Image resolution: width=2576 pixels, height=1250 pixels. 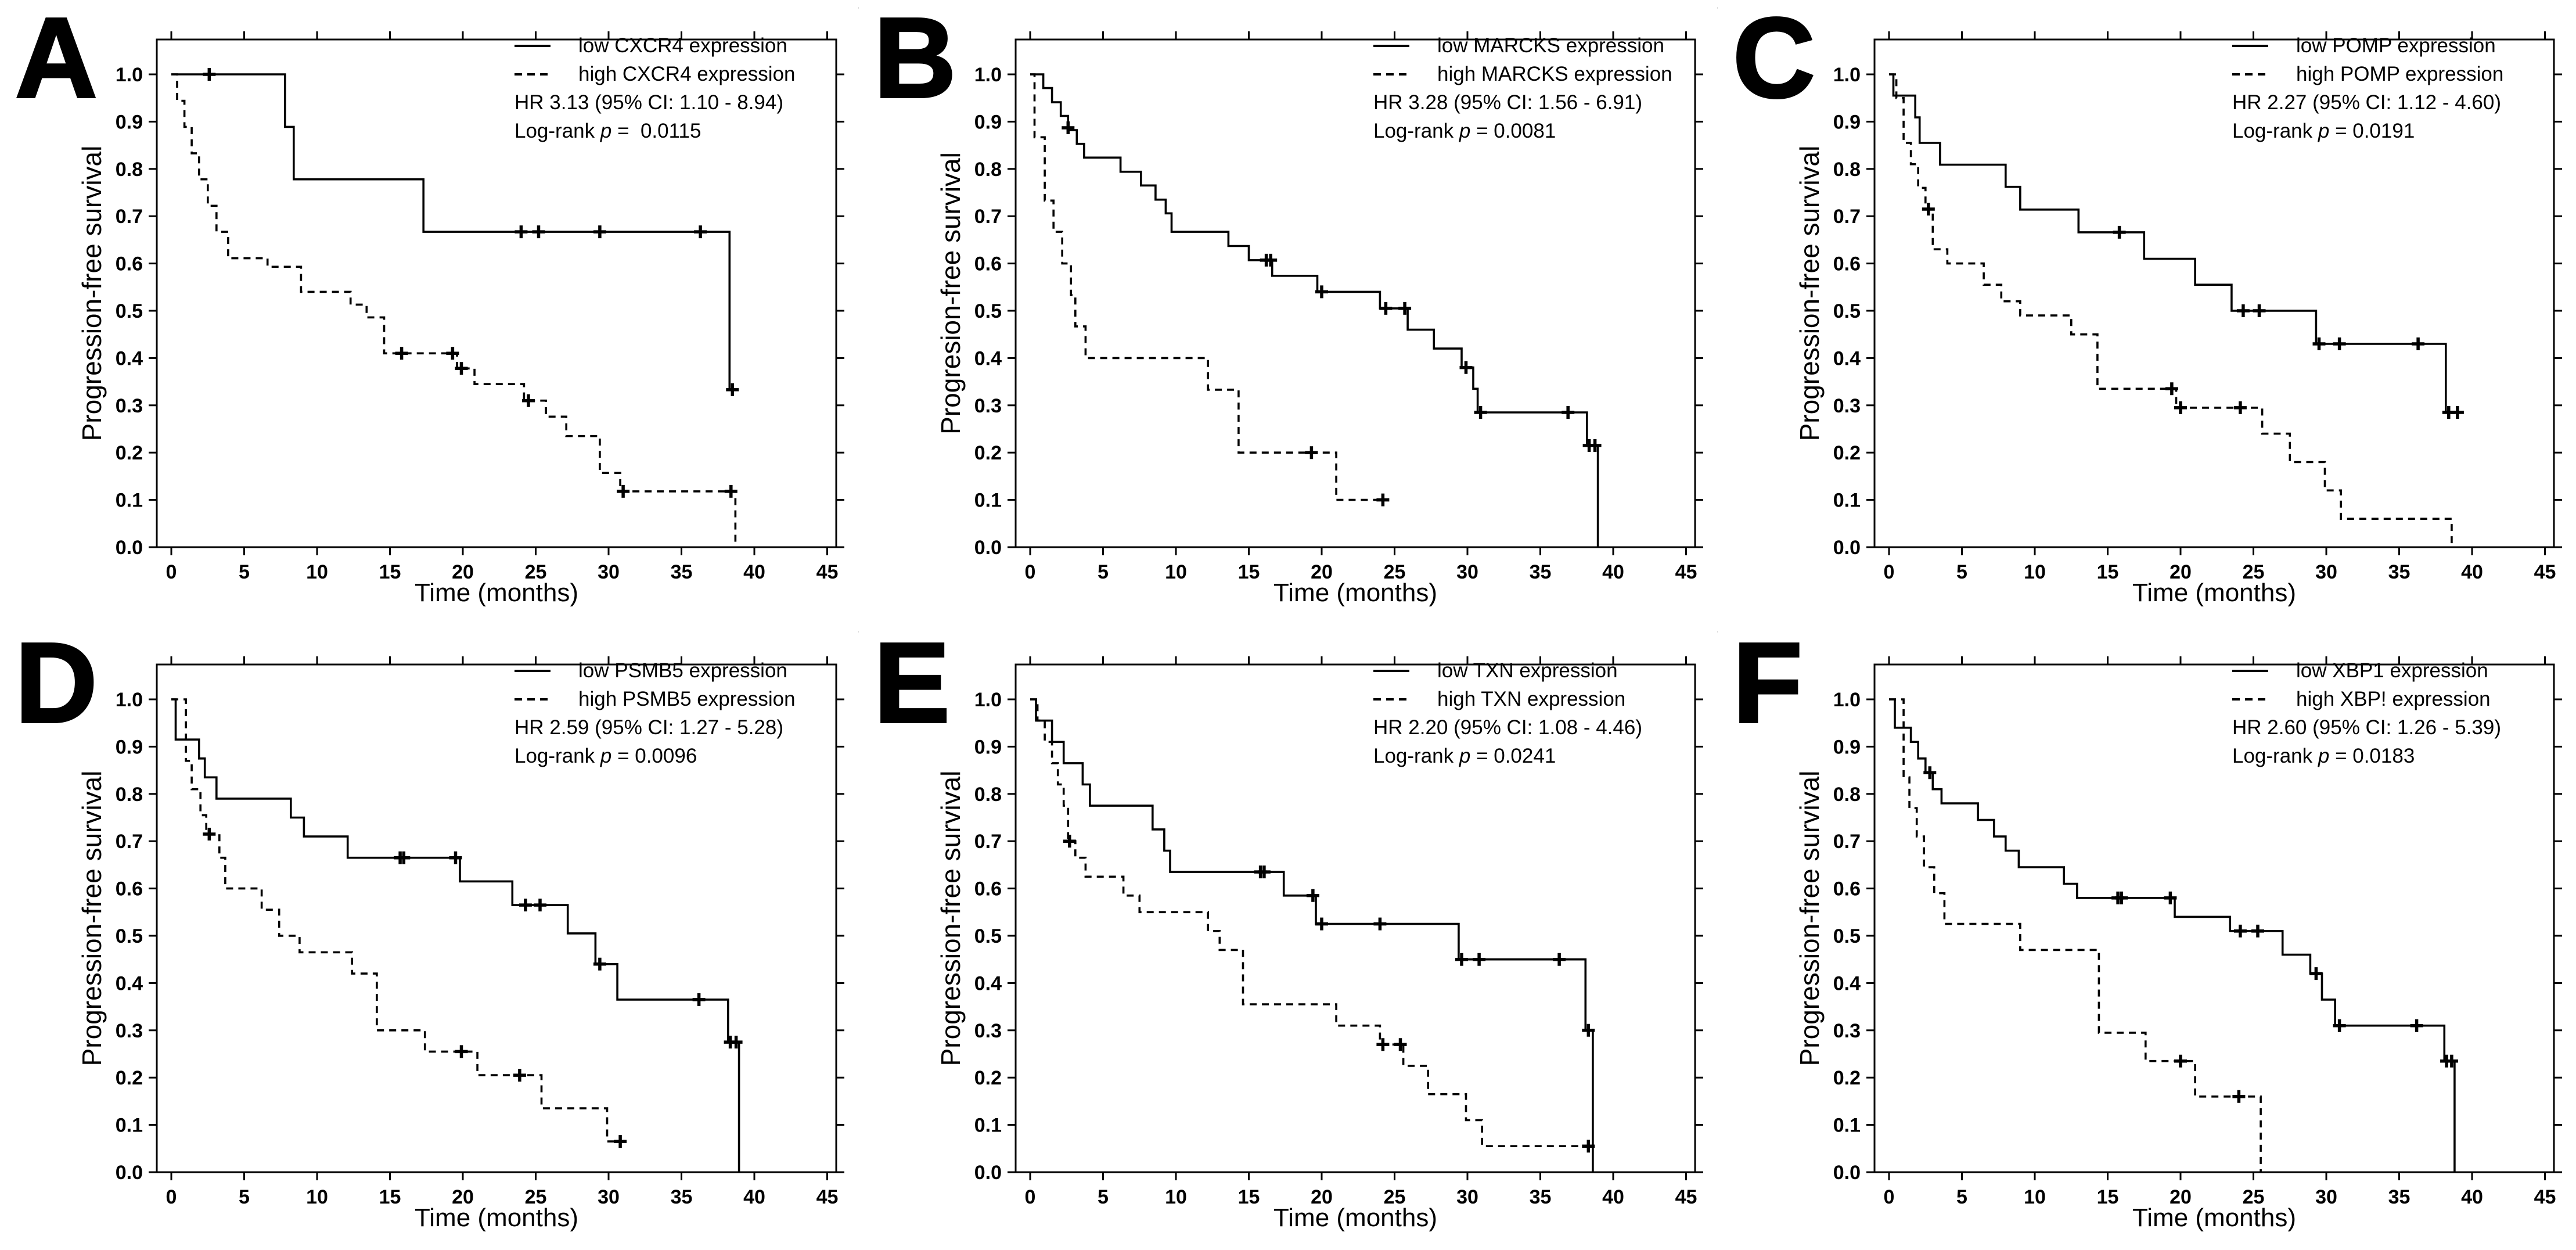 I want to click on legend-high-label: high POMP expression, so click(x=2400, y=74).